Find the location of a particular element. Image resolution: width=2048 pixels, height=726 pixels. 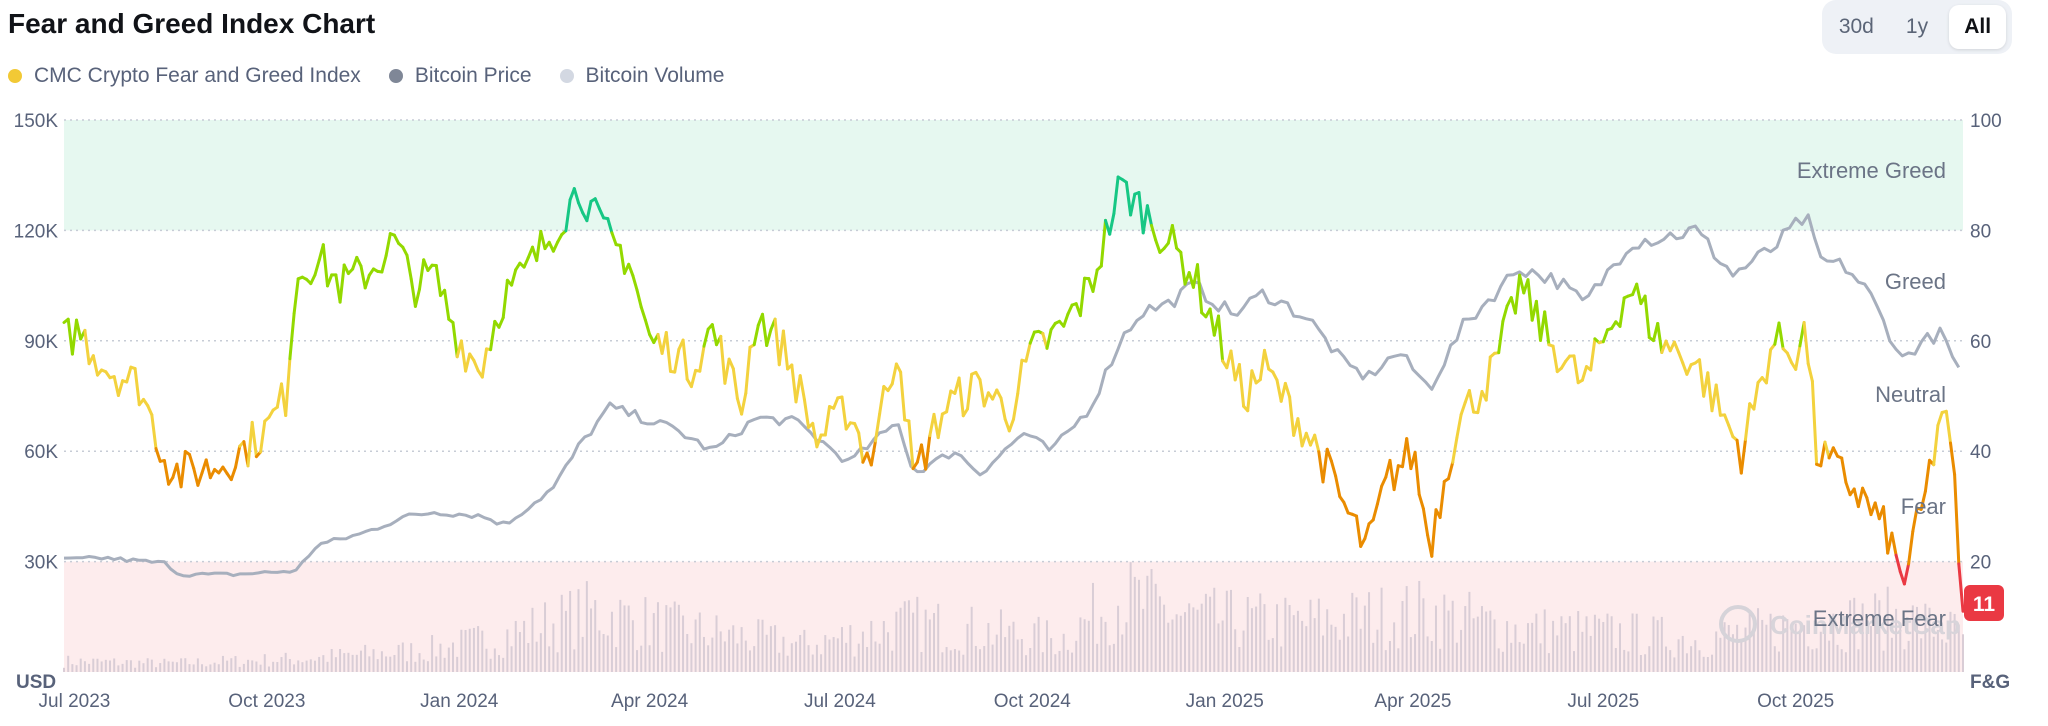

range-30d-button: 30d is located at coordinates (1856, 26).